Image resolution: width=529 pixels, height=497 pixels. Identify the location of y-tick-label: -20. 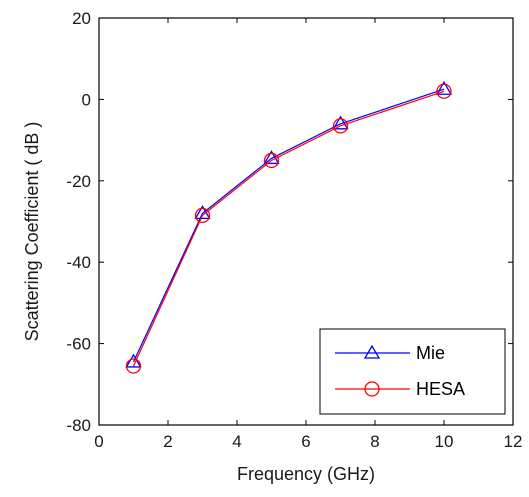
(78, 181).